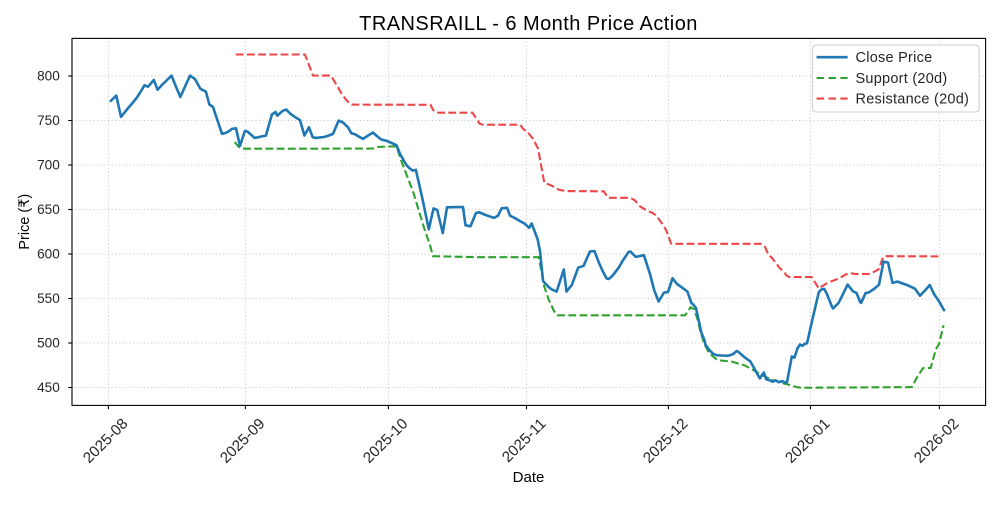 The height and width of the screenshot is (505, 1000). What do you see at coordinates (48, 387) in the screenshot?
I see `svg-text: 450` at bounding box center [48, 387].